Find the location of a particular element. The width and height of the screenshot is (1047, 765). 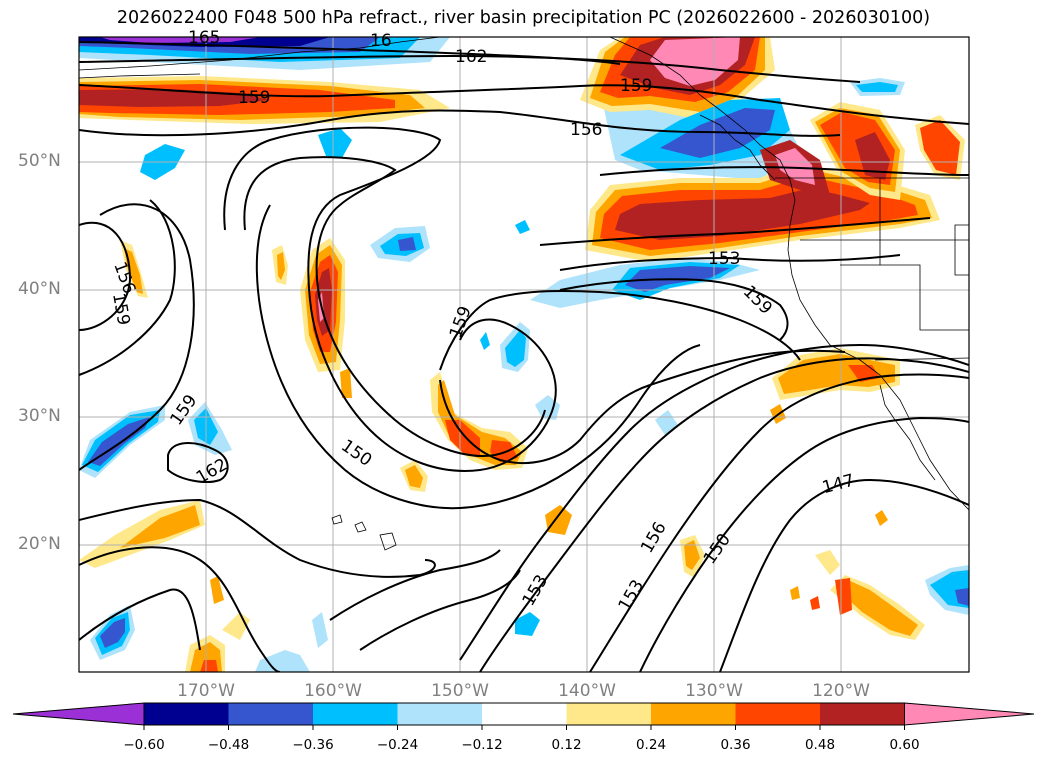

shade-150w-red2 is located at coordinates (504, 451).